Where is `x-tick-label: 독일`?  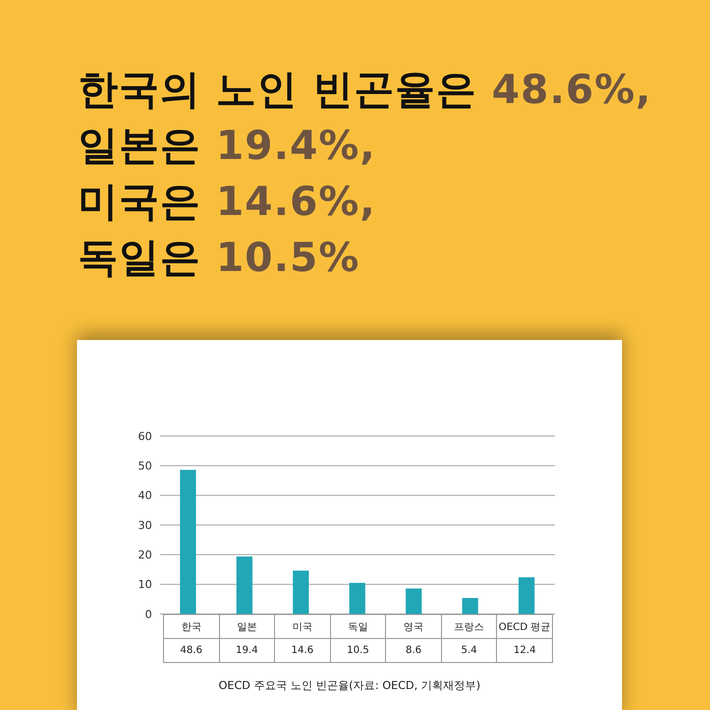
x-tick-label: 독일 is located at coordinates (358, 626).